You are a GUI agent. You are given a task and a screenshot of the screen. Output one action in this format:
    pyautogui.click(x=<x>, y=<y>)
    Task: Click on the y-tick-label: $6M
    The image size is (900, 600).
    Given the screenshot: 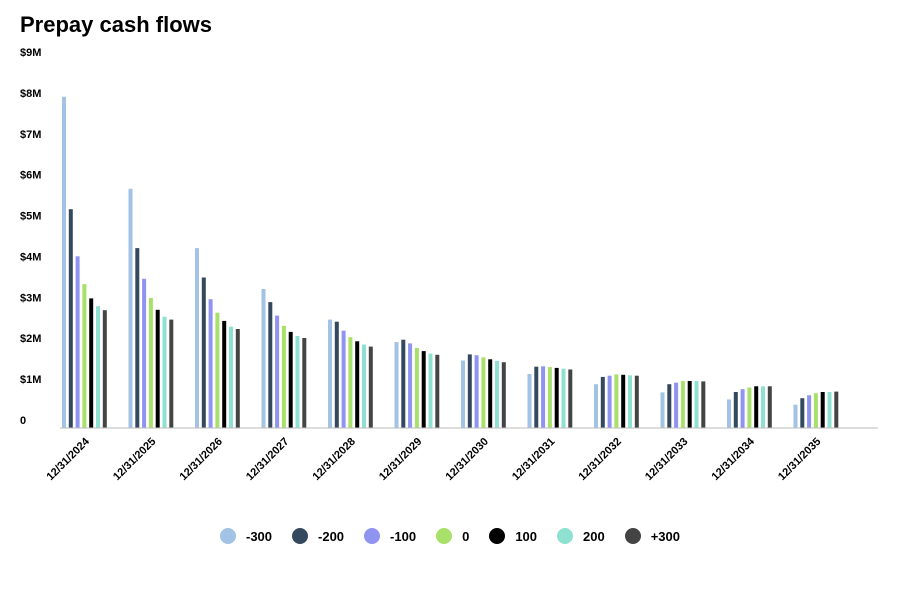 What is the action you would take?
    pyautogui.click(x=30, y=176)
    